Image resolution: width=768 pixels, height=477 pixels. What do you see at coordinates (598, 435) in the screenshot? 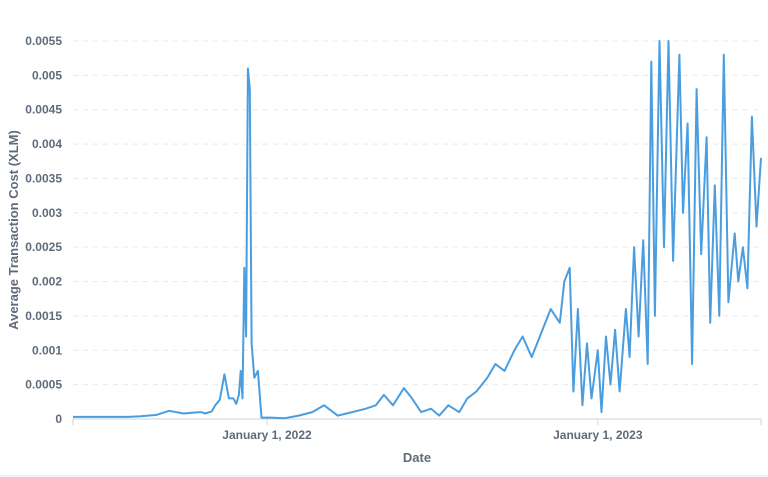
I see `x-tick-label: January 1, 2023` at bounding box center [598, 435].